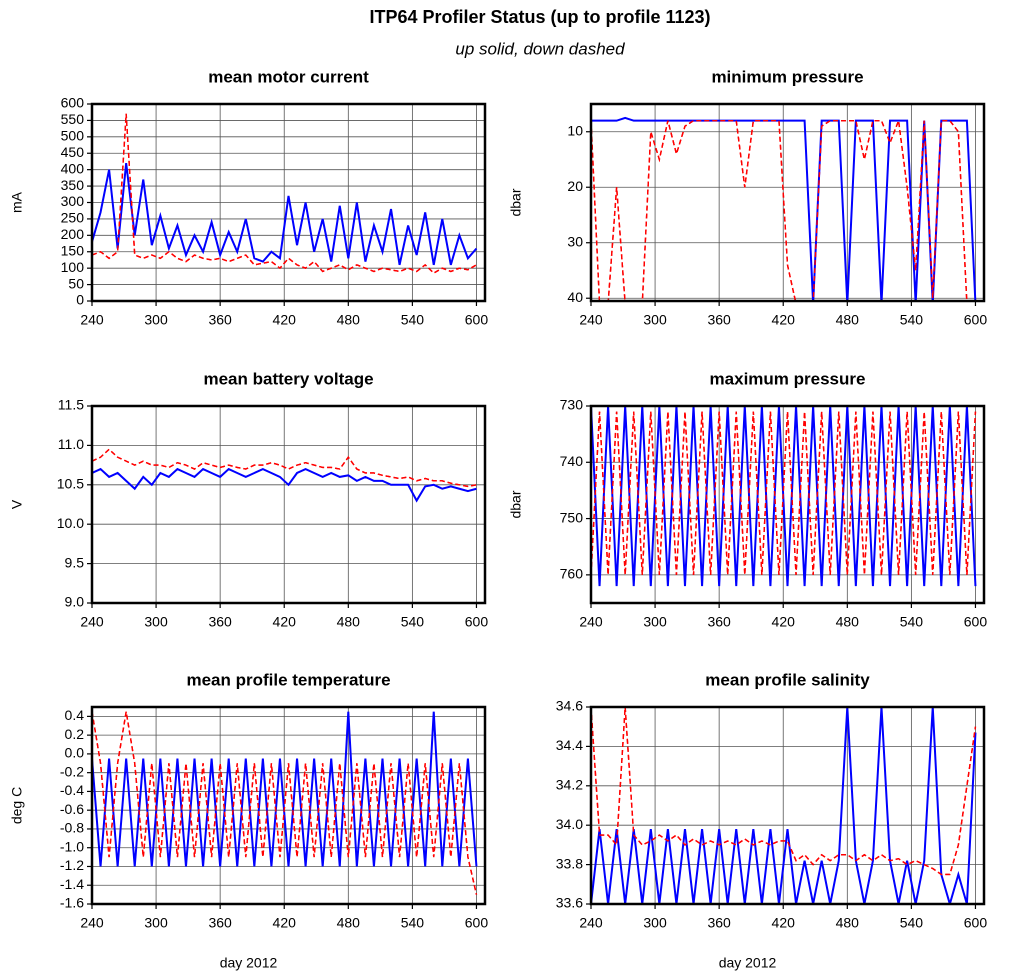 Image resolution: width=1024 pixels, height=976 pixels. What do you see at coordinates (17, 805) in the screenshot?
I see `y-axis-label: deg C` at bounding box center [17, 805].